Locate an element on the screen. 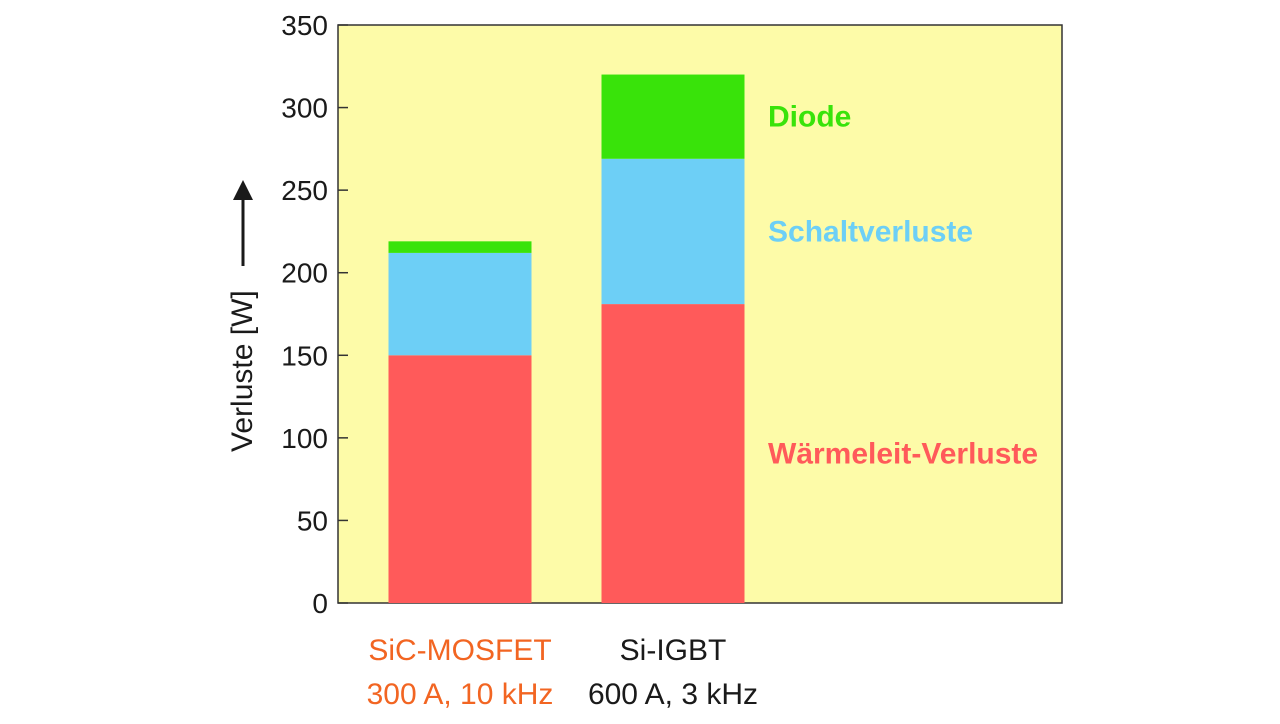 The width and height of the screenshot is (1280, 724). series-labels: Wärmeleit-Verluste Schaltverluste Diode is located at coordinates (903, 286).